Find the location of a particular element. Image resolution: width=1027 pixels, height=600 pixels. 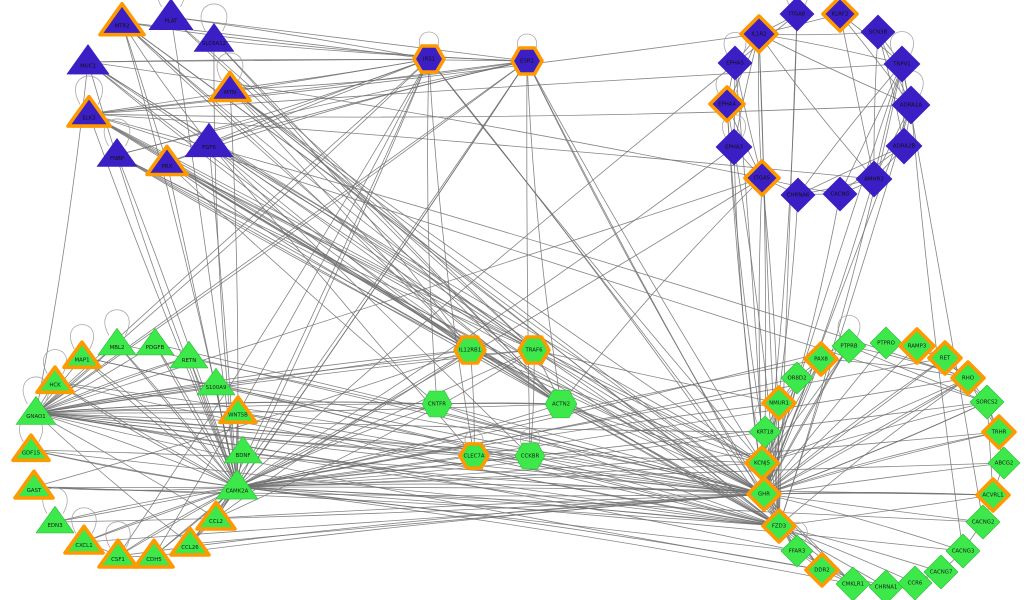

graph-node-itga8: ITGA8 is located at coordinates (797, 16).